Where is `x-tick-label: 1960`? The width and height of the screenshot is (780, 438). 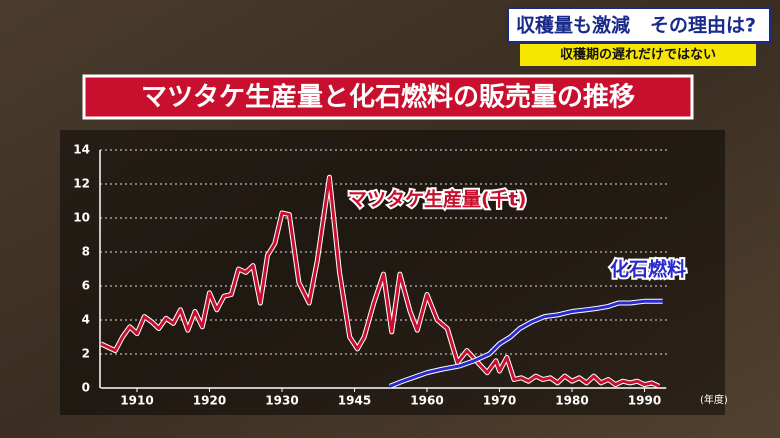
x-tick-label: 1960 is located at coordinates (426, 401).